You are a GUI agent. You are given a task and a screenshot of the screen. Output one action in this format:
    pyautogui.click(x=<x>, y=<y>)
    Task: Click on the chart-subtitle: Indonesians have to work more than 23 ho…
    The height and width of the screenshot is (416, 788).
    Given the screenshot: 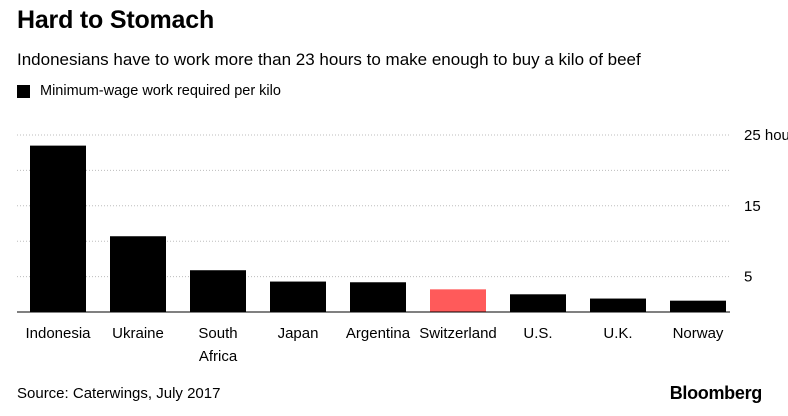 What is the action you would take?
    pyautogui.click(x=329, y=59)
    